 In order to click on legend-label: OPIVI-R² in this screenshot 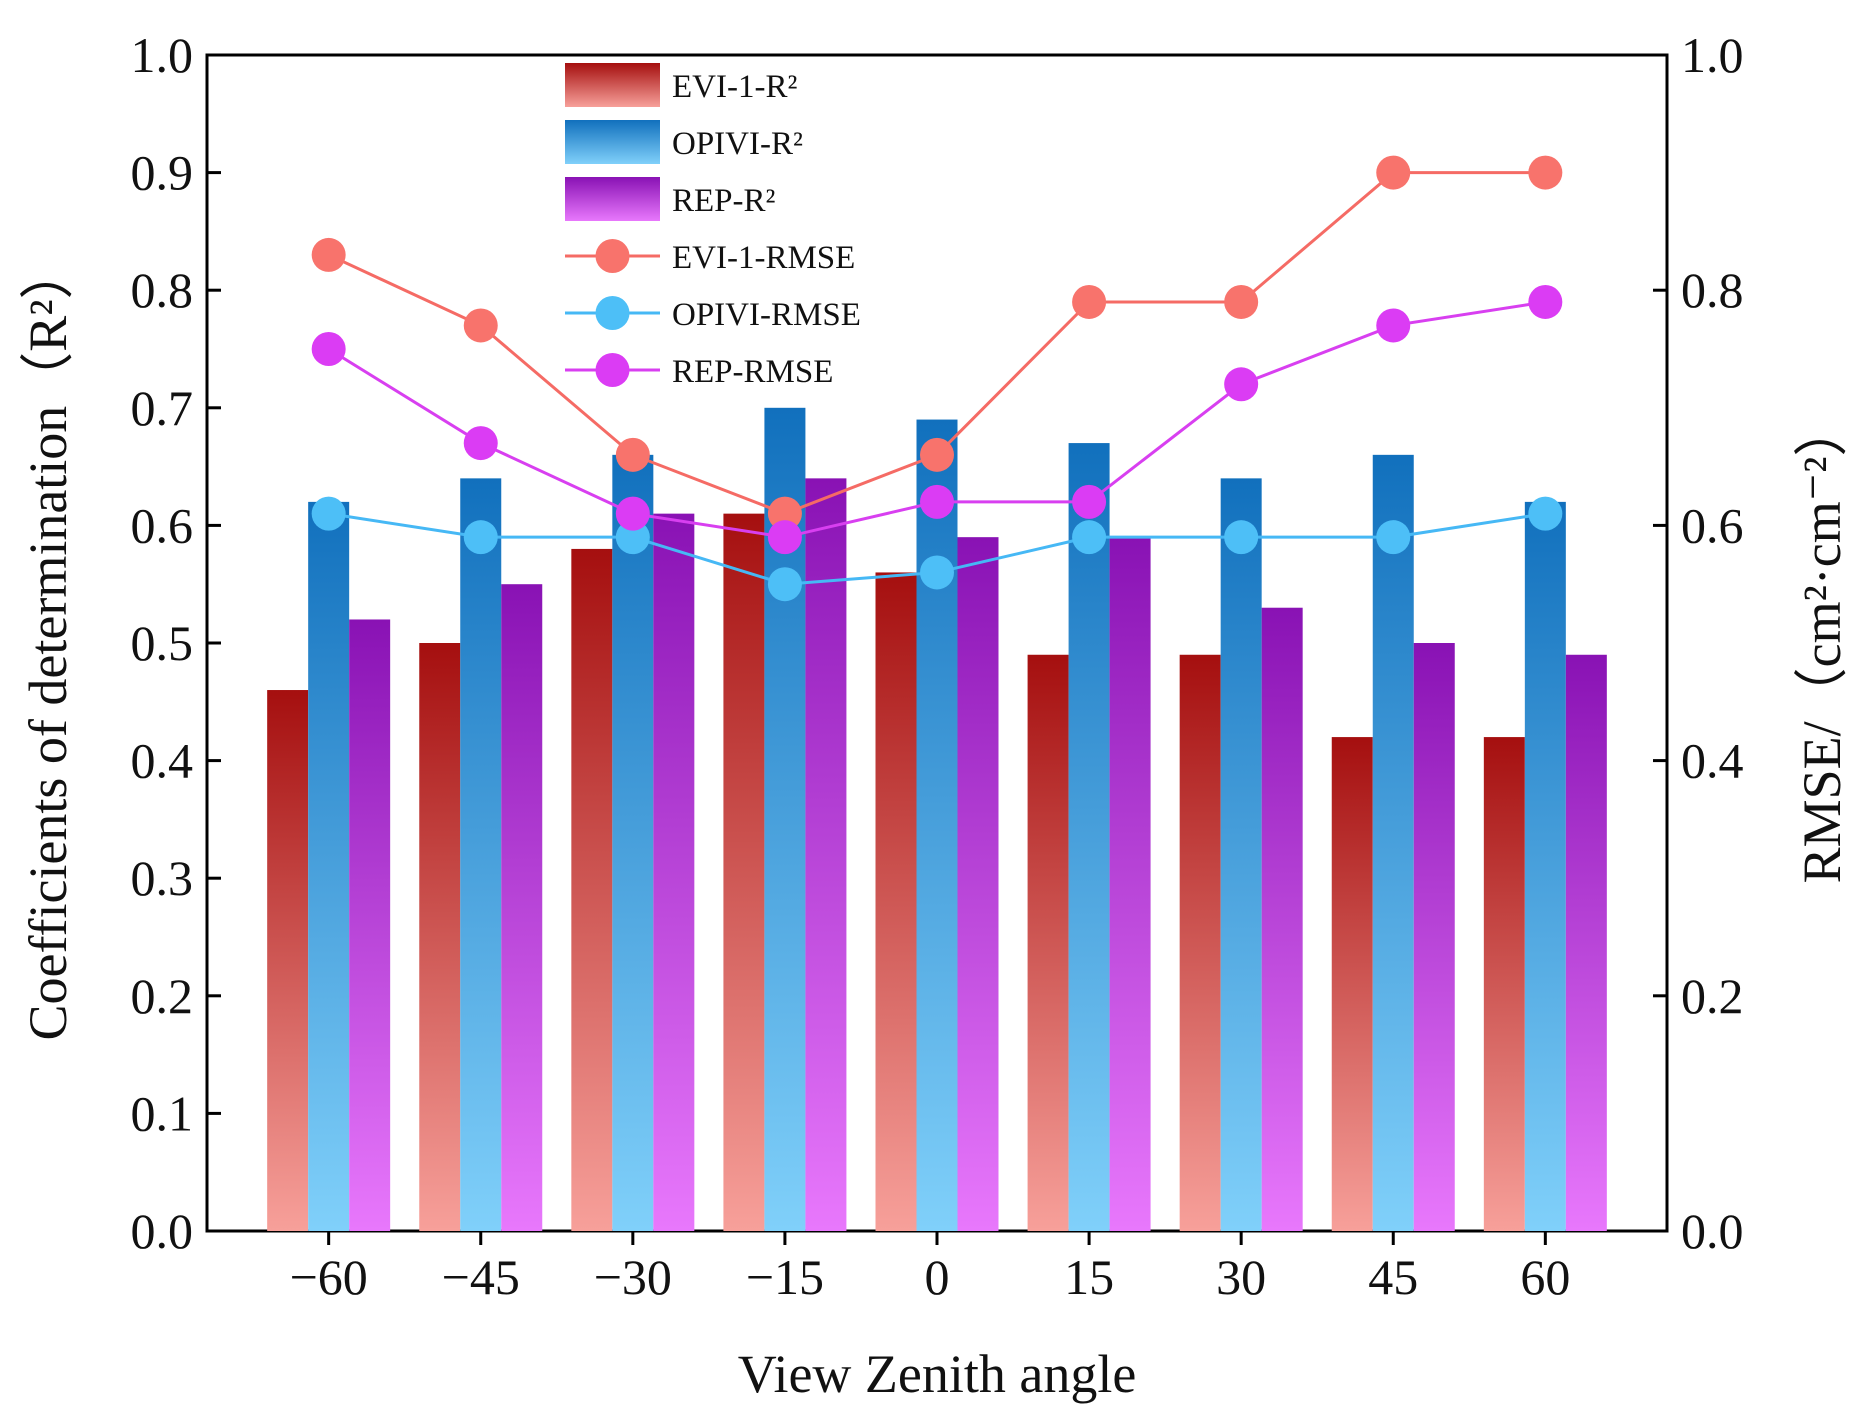, I will do `click(737, 144)`.